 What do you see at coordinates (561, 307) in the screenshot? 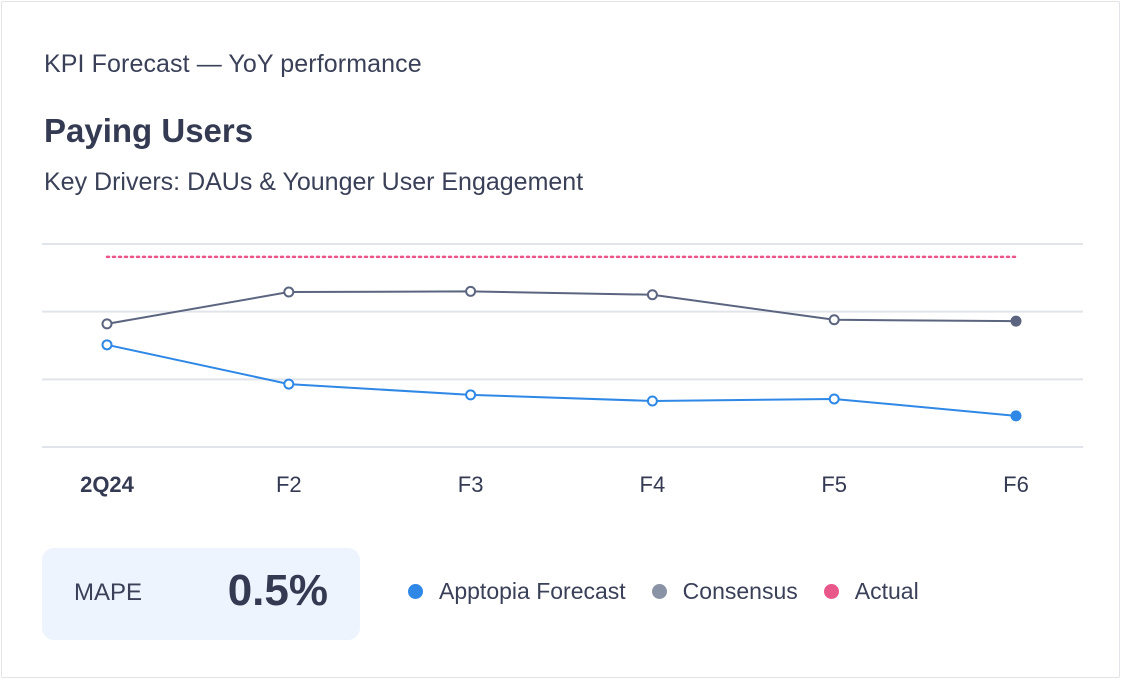
I see `series-line-consensus` at bounding box center [561, 307].